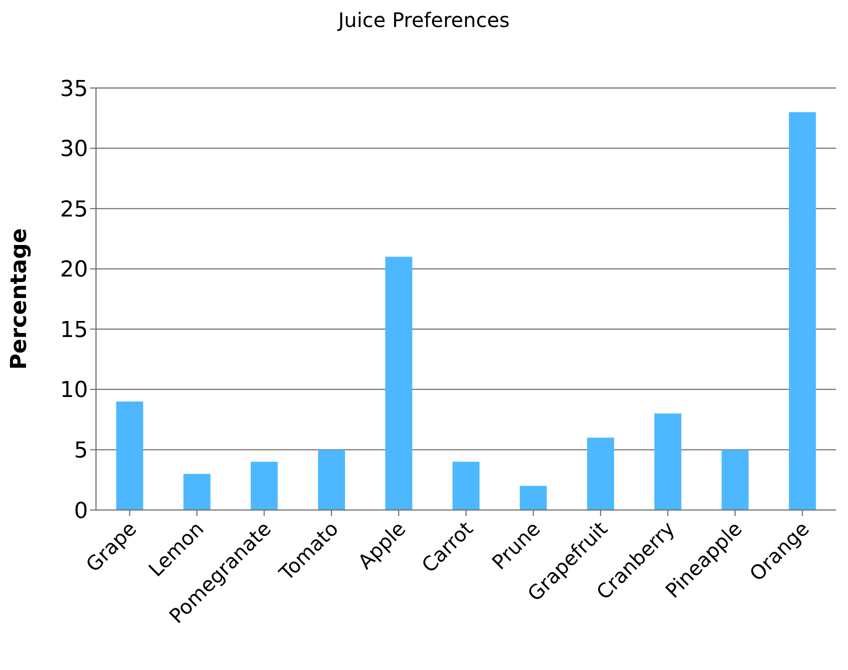 This screenshot has width=848, height=670. Describe the element at coordinates (81, 511) in the screenshot. I see `y-tick-label: 0` at that location.